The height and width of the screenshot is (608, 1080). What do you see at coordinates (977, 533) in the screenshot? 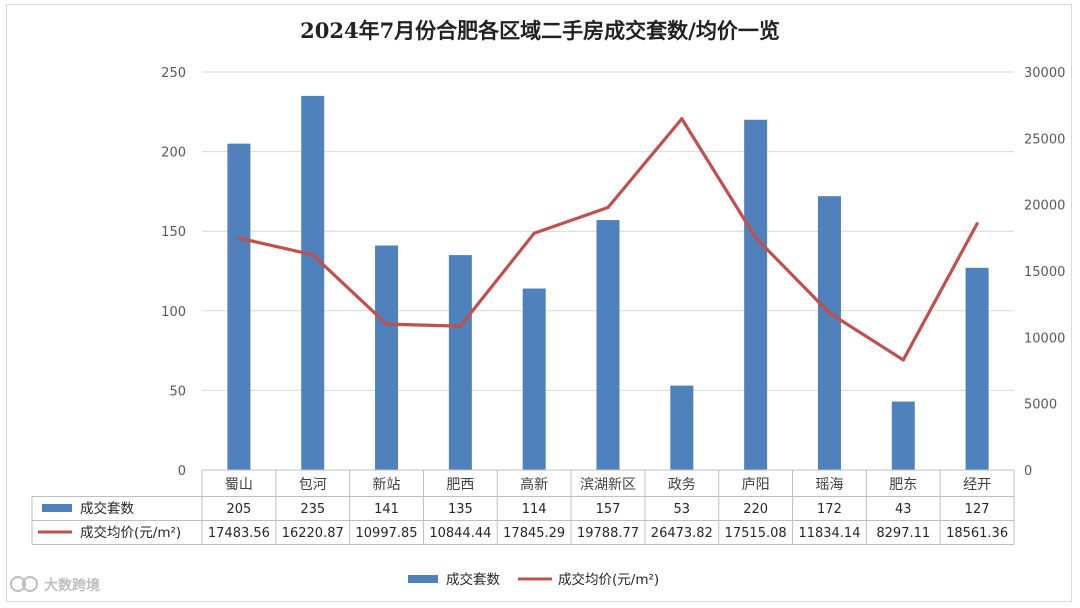
I see `line-value-label: 18561.36` at bounding box center [977, 533].